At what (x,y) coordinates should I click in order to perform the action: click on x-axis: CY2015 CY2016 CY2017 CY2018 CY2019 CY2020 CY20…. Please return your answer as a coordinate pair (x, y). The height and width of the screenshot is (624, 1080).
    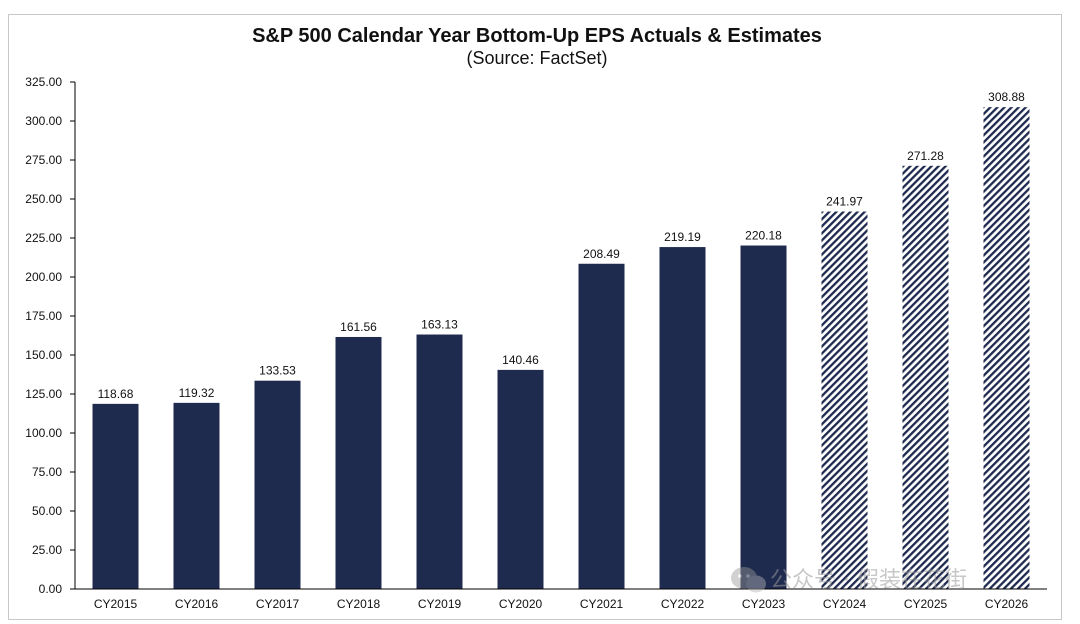
    Looking at the image, I should click on (561, 604).